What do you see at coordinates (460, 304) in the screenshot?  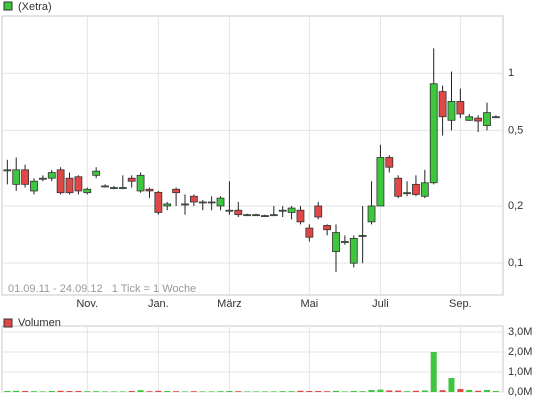 I see `x-tick-label: Sep.` at bounding box center [460, 304].